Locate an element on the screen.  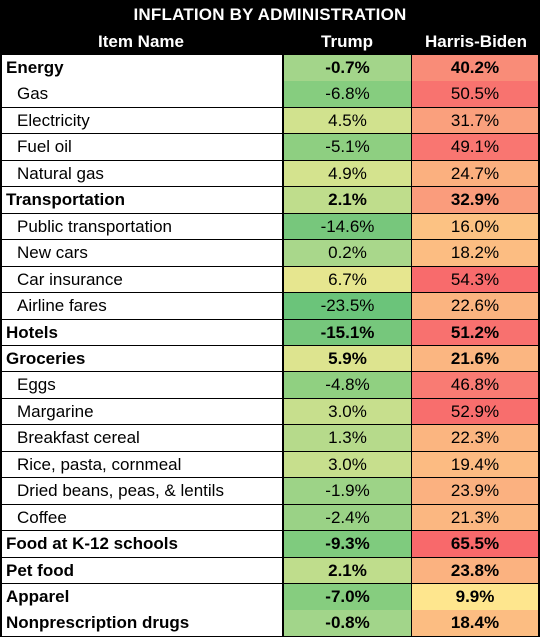
table-row: Eggs -4.8% 46.8% is located at coordinates (270, 385).